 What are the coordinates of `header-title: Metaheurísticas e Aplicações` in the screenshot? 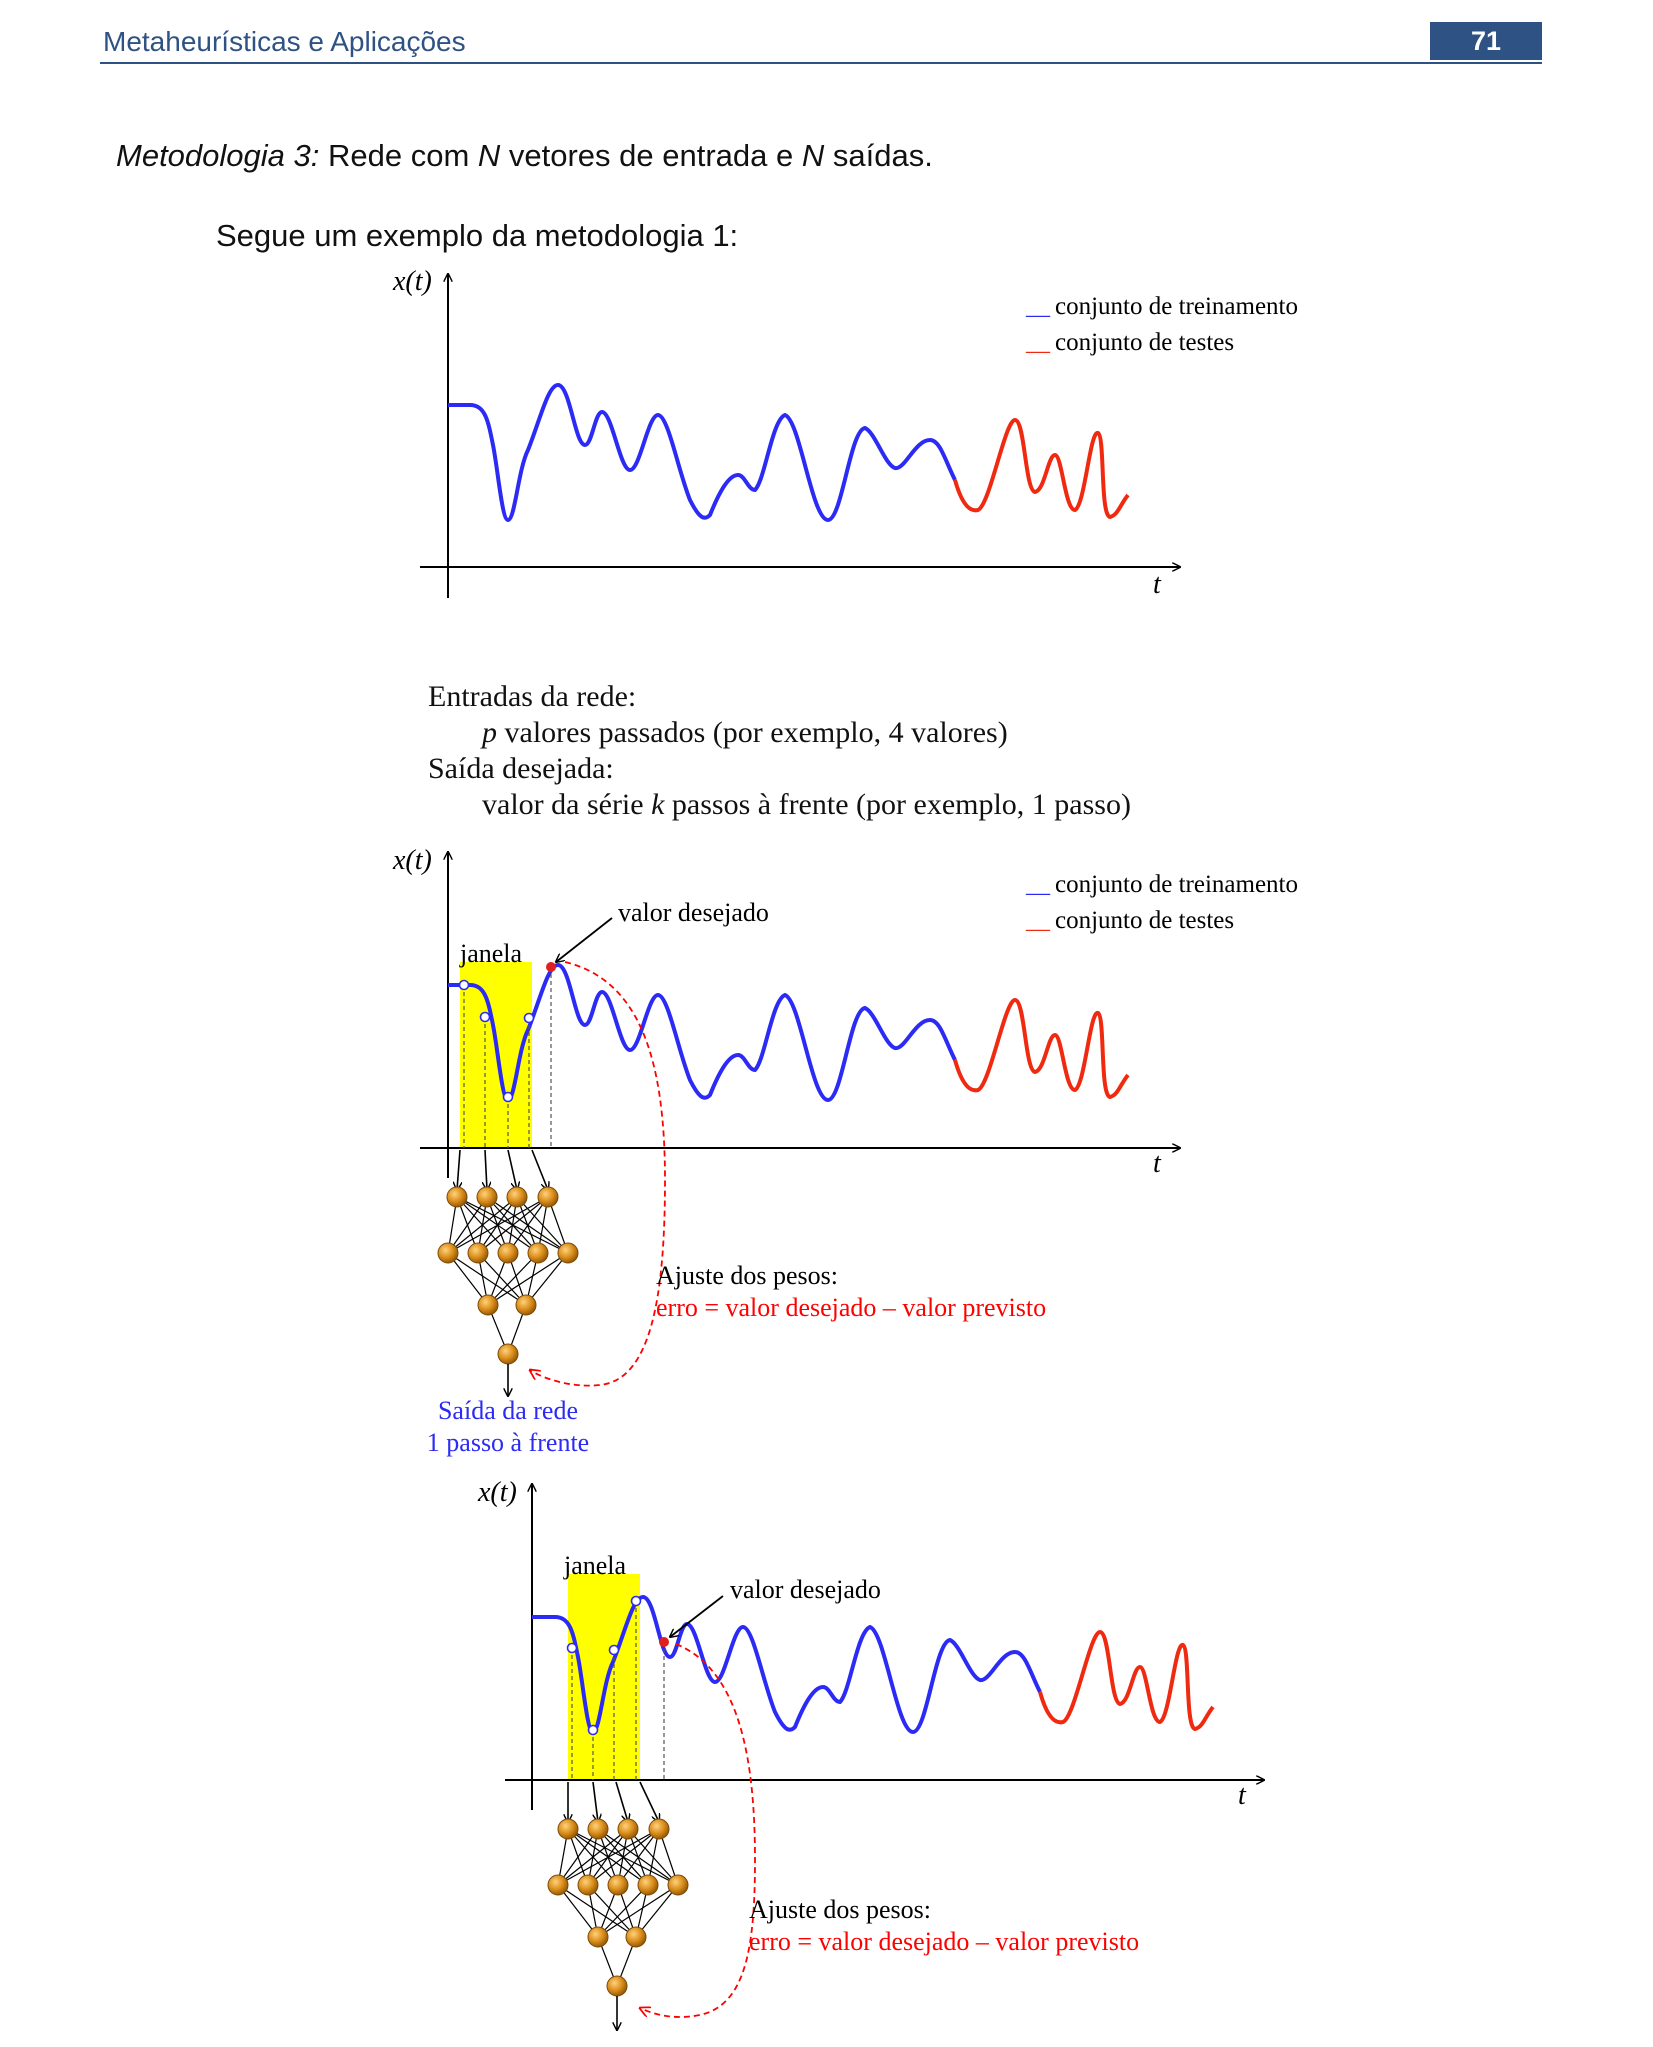 It's located at (284, 41).